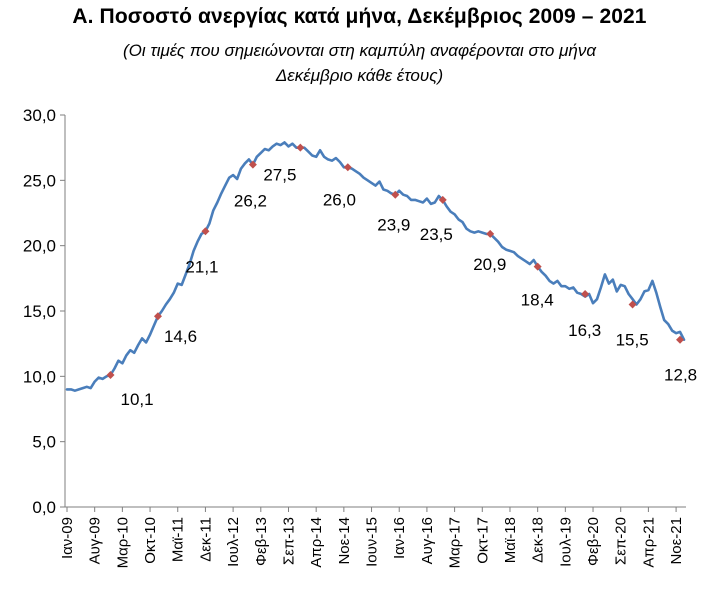 Image resolution: width=719 pixels, height=600 pixels. What do you see at coordinates (233, 542) in the screenshot?
I see `x-tick-label: Ιουλ-12` at bounding box center [233, 542].